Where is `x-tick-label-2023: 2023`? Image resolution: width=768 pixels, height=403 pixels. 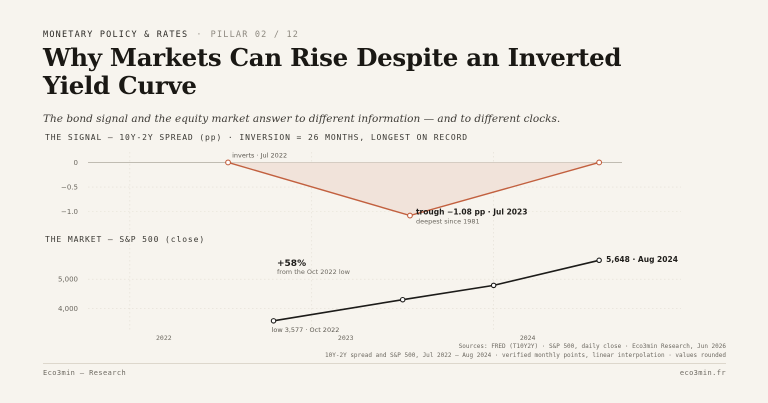 x-tick-label-2023: 2023 is located at coordinates (346, 338).